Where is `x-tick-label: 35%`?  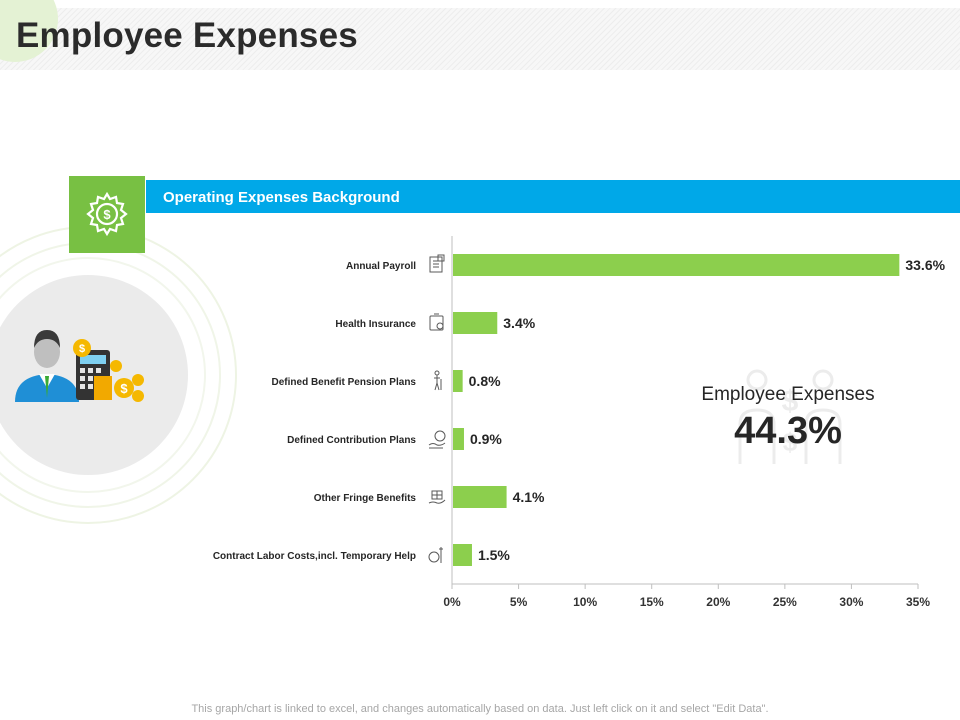
x-tick-label: 35% is located at coordinates (918, 602).